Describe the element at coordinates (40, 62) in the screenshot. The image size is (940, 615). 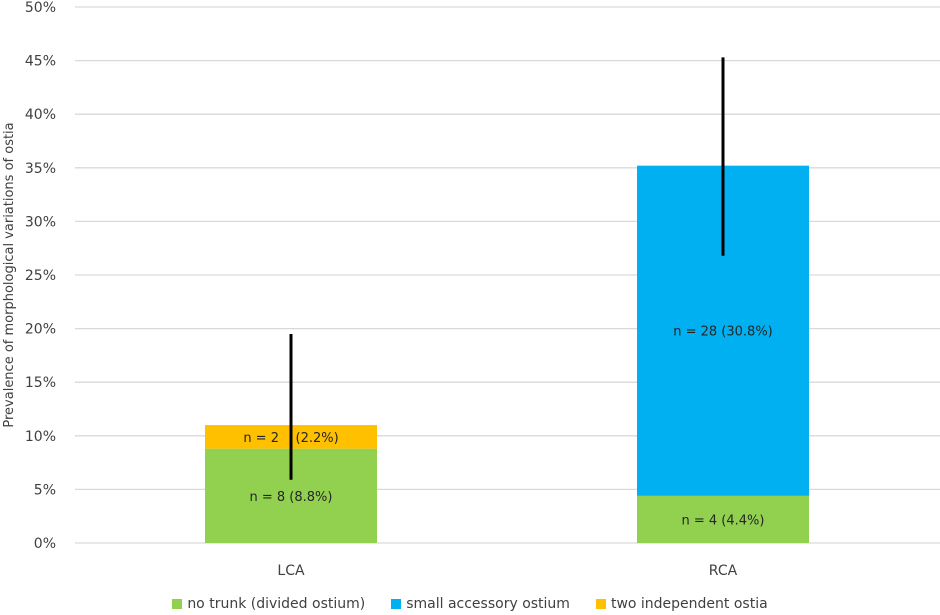
I see `y-tick-label: 45%` at that location.